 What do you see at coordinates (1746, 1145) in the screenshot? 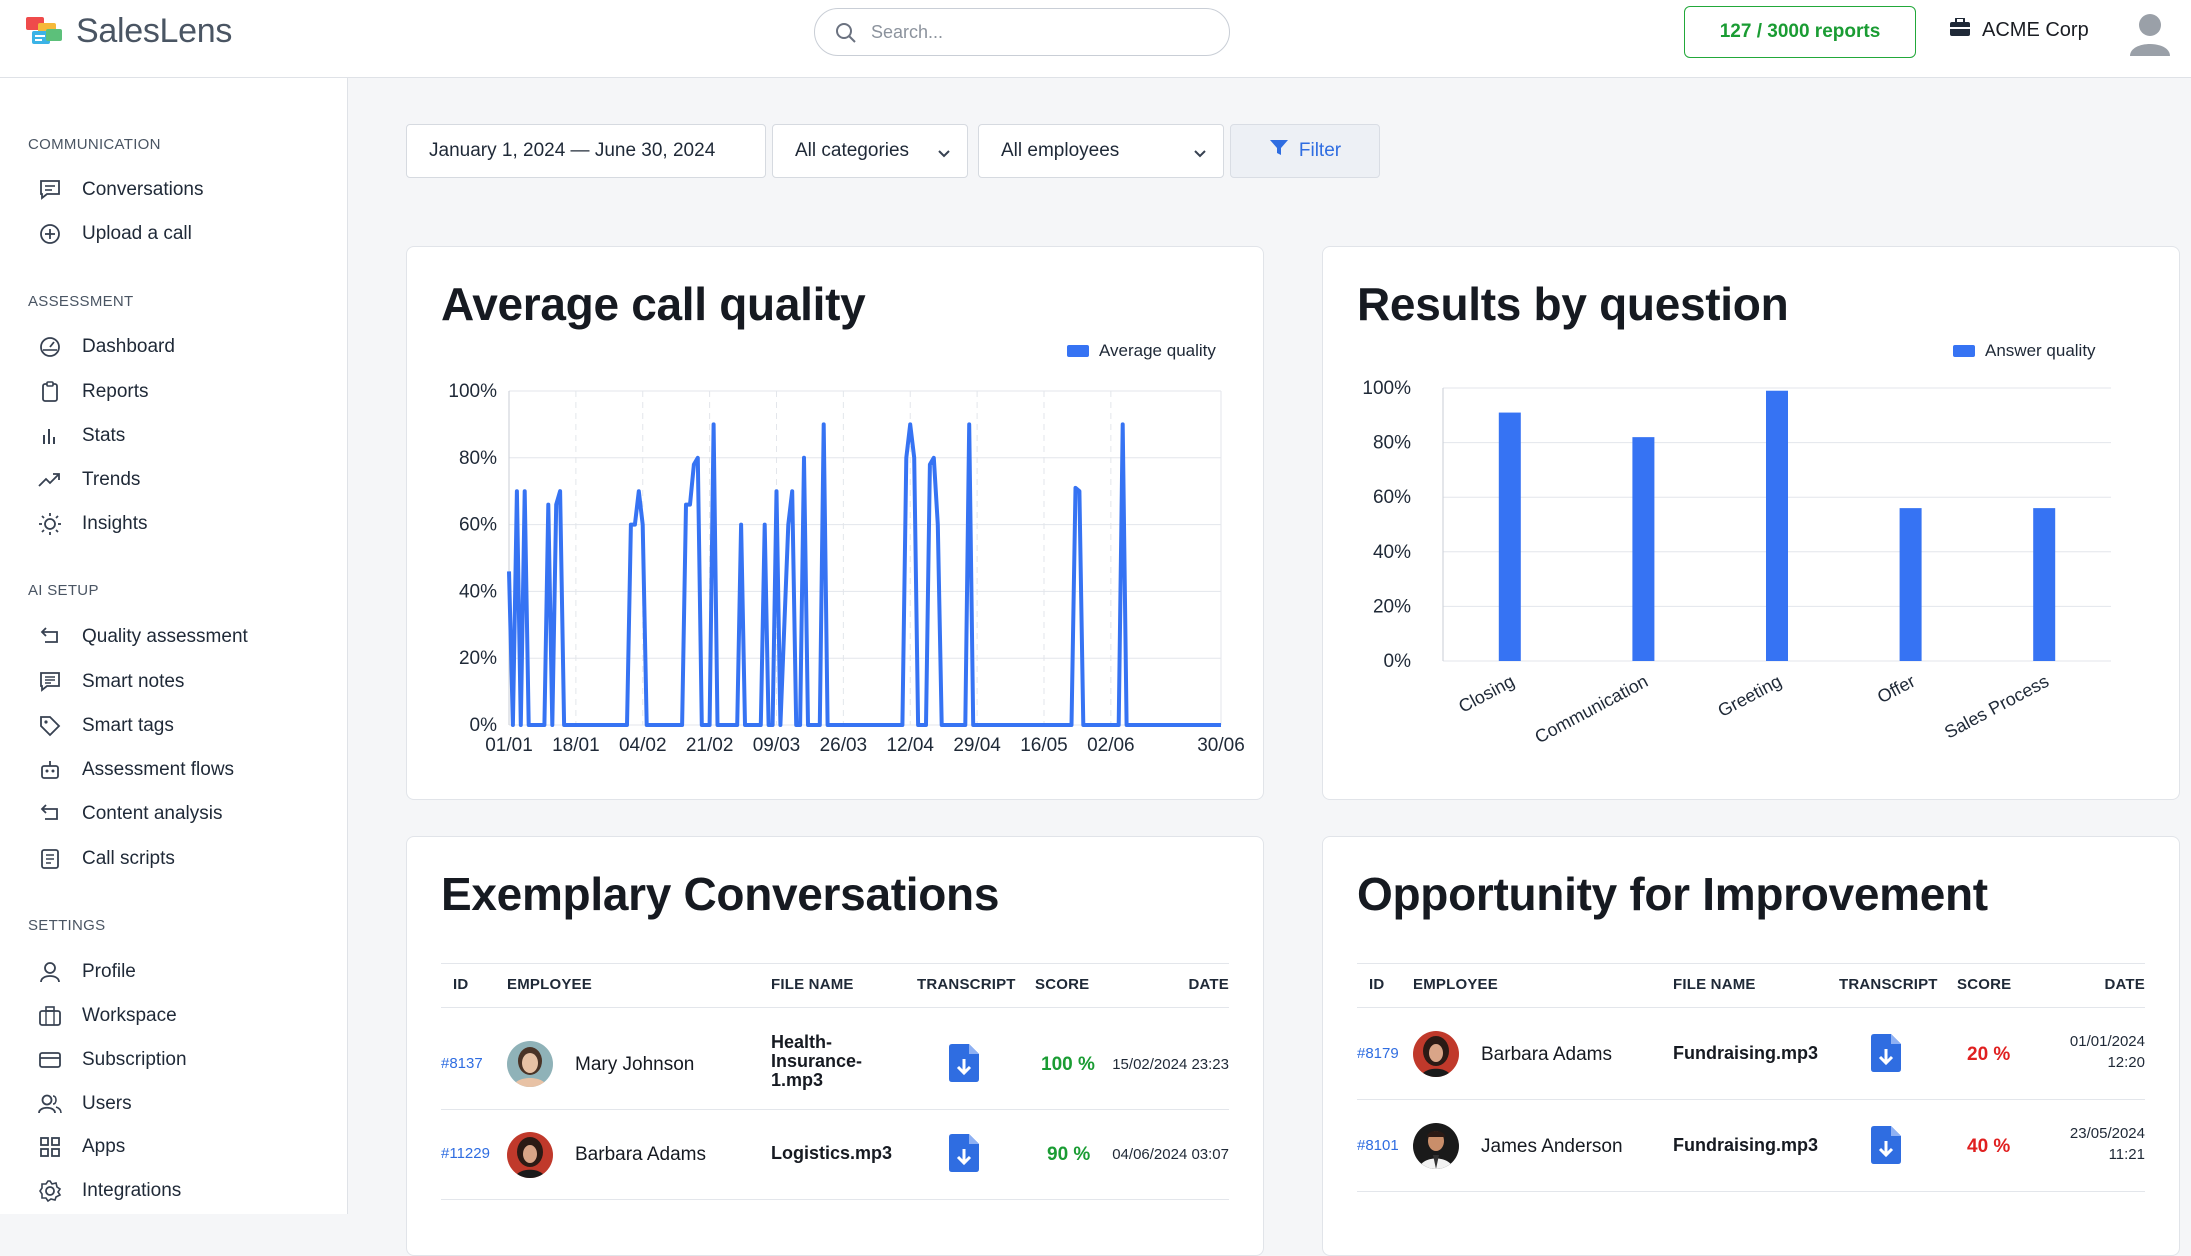
I see `file-name: Fundraising.mp3` at bounding box center [1746, 1145].